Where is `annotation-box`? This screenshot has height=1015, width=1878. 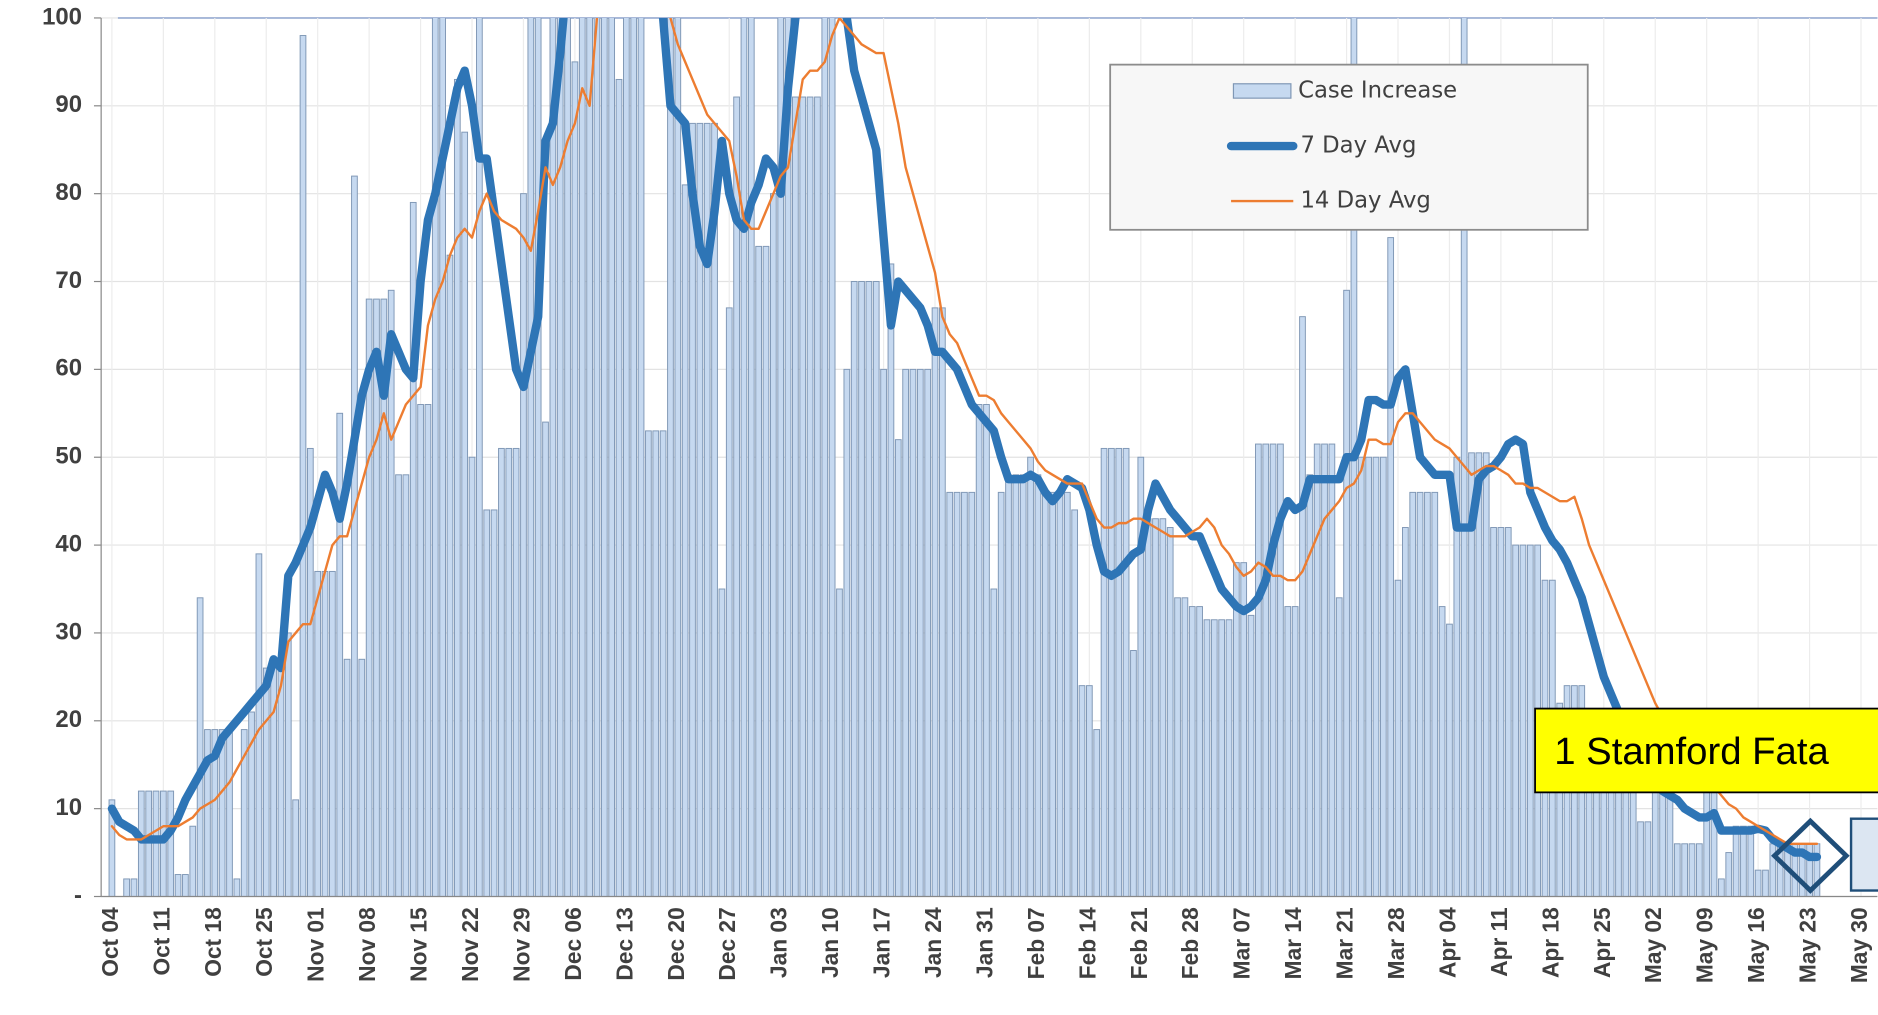
annotation-box is located at coordinates (1706, 750).